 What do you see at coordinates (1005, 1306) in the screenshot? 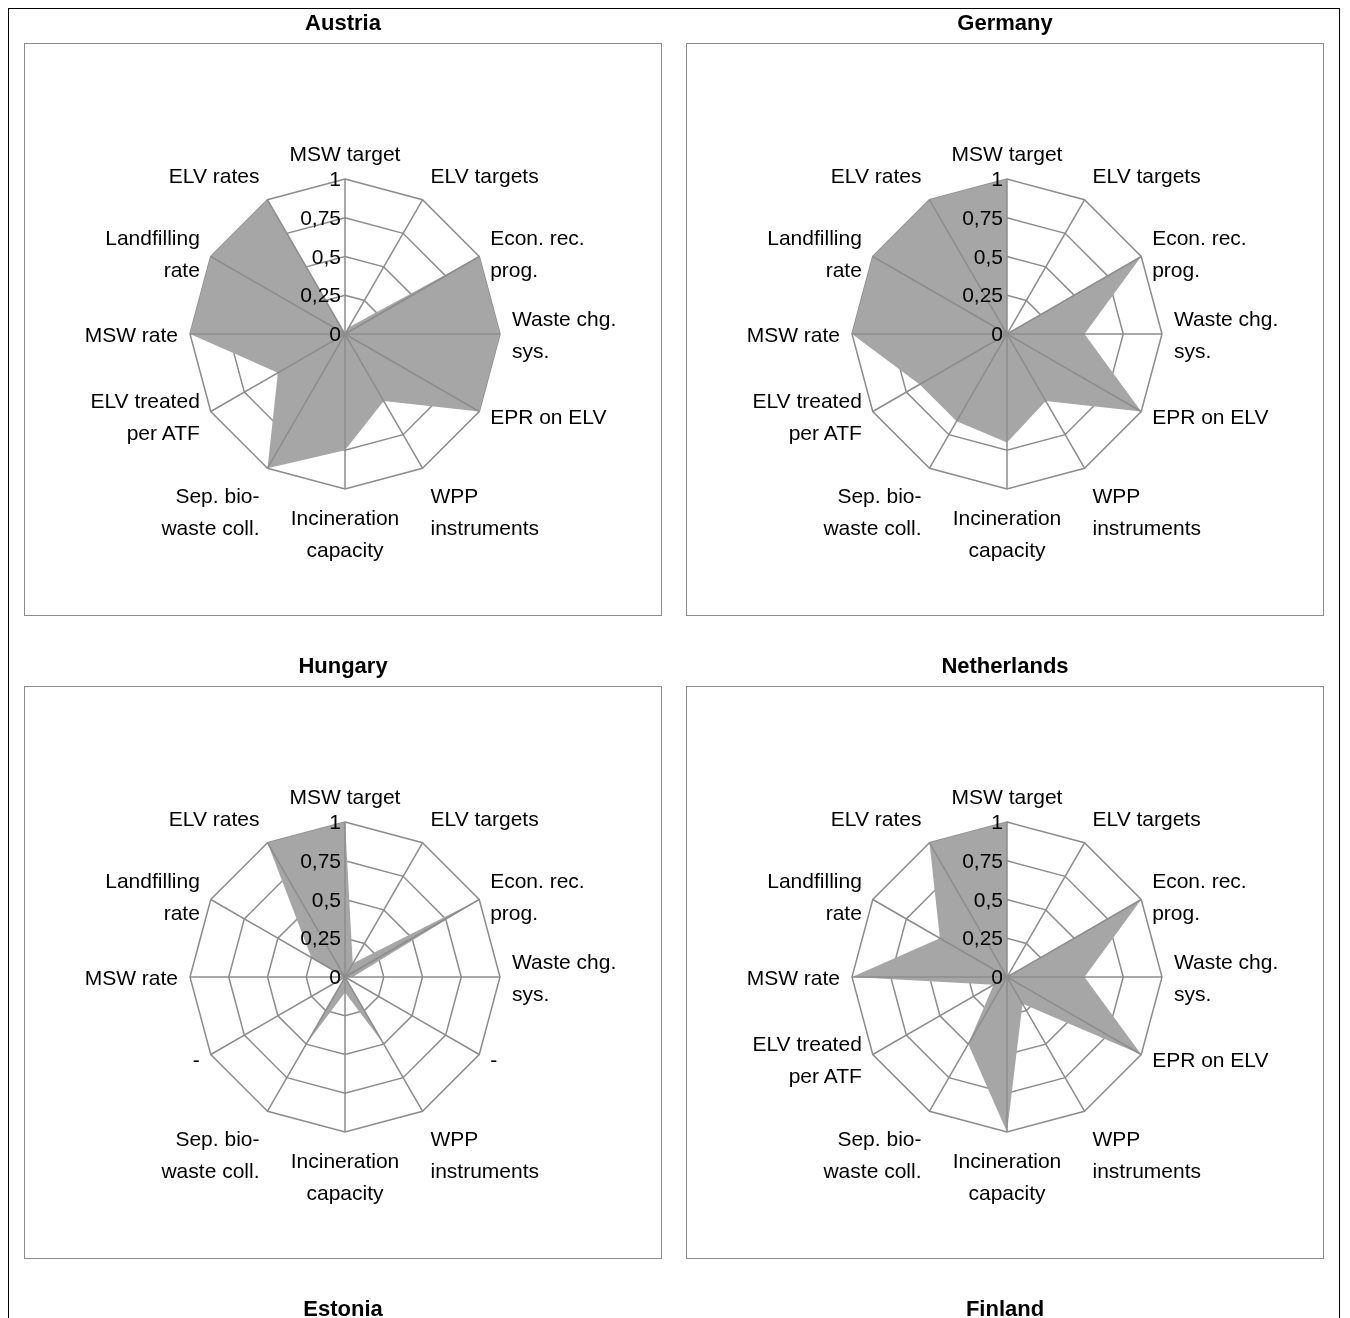
I see `text: Finland` at bounding box center [1005, 1306].